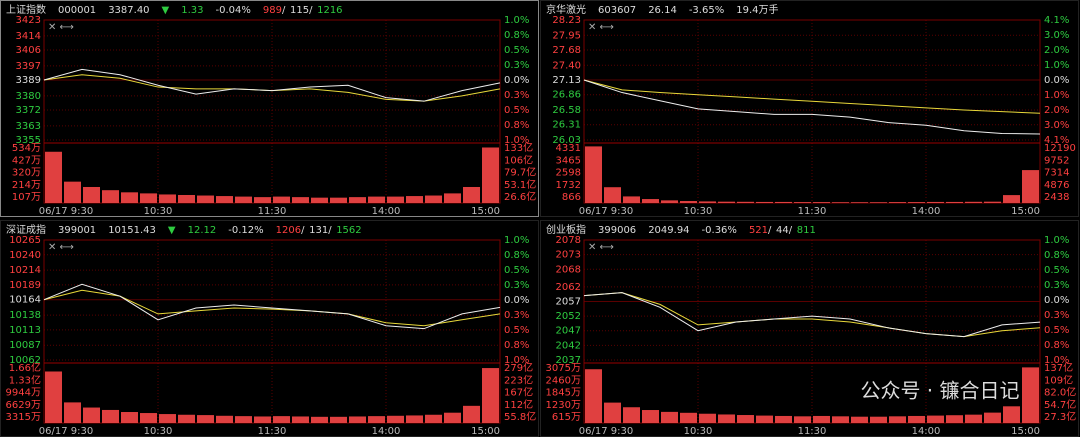  Describe the element at coordinates (28, 36) in the screenshot. I see `price-tick-label: 3414` at that location.